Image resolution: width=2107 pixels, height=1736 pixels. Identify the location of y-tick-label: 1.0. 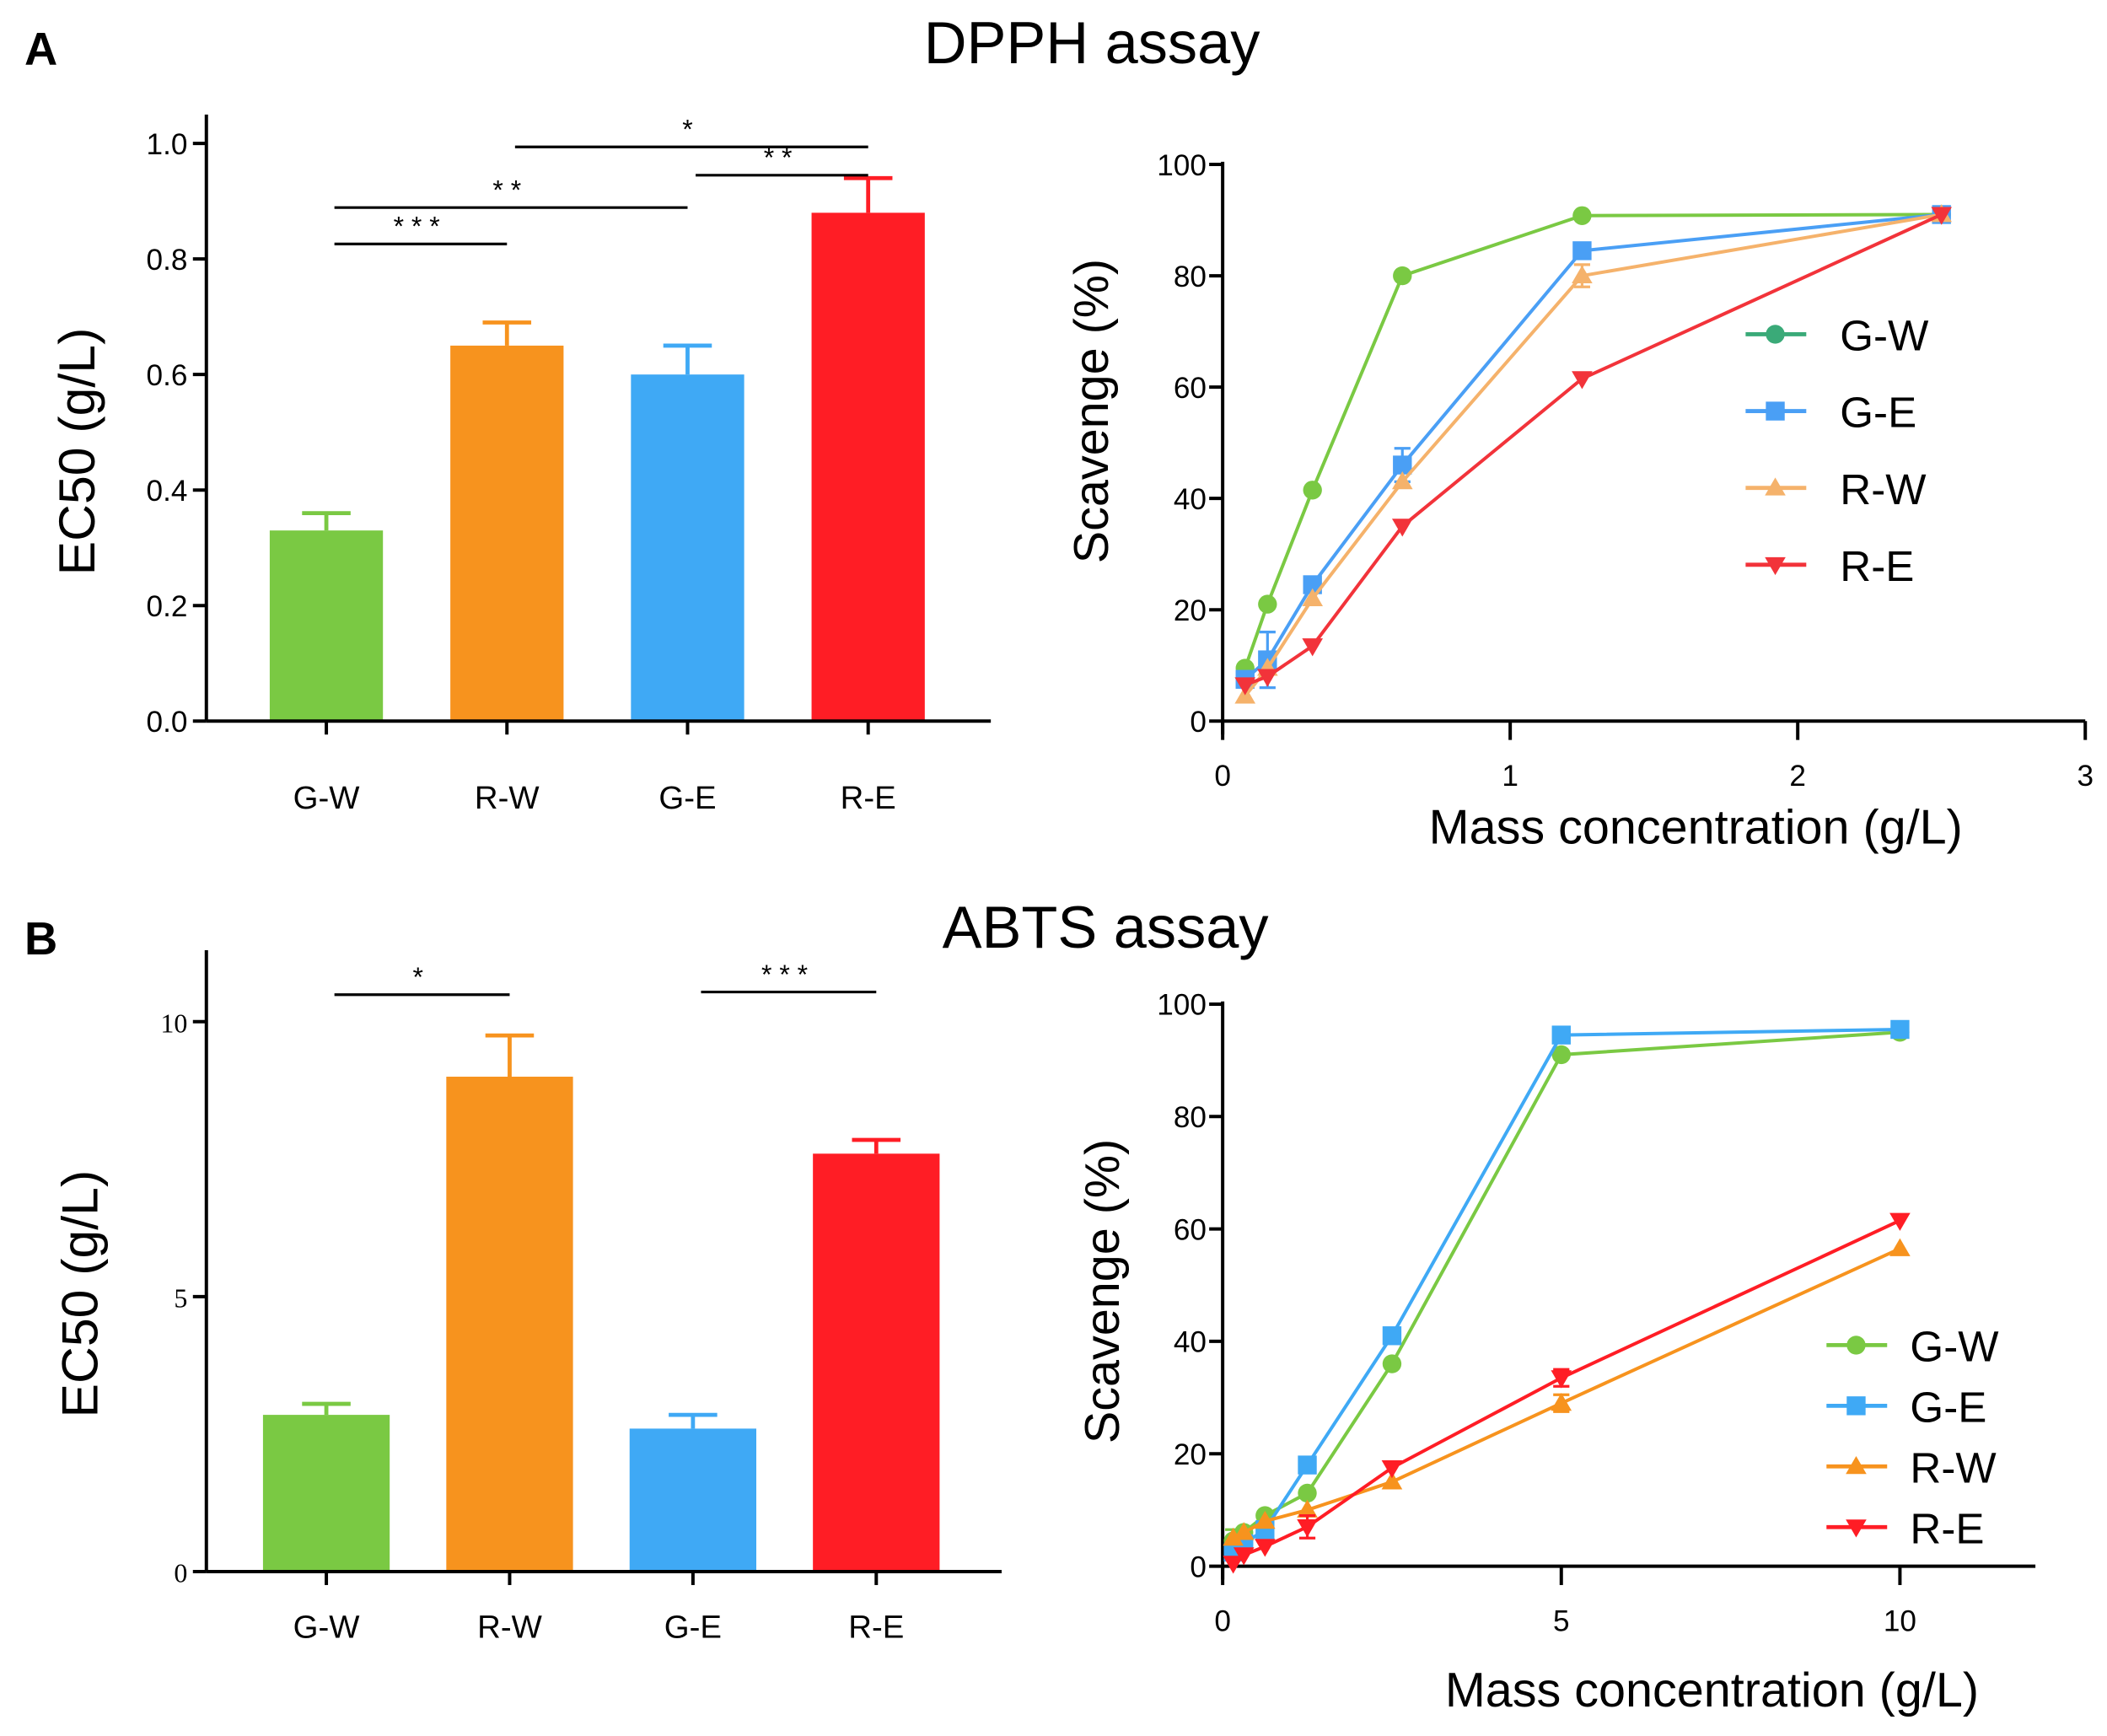
(168, 144).